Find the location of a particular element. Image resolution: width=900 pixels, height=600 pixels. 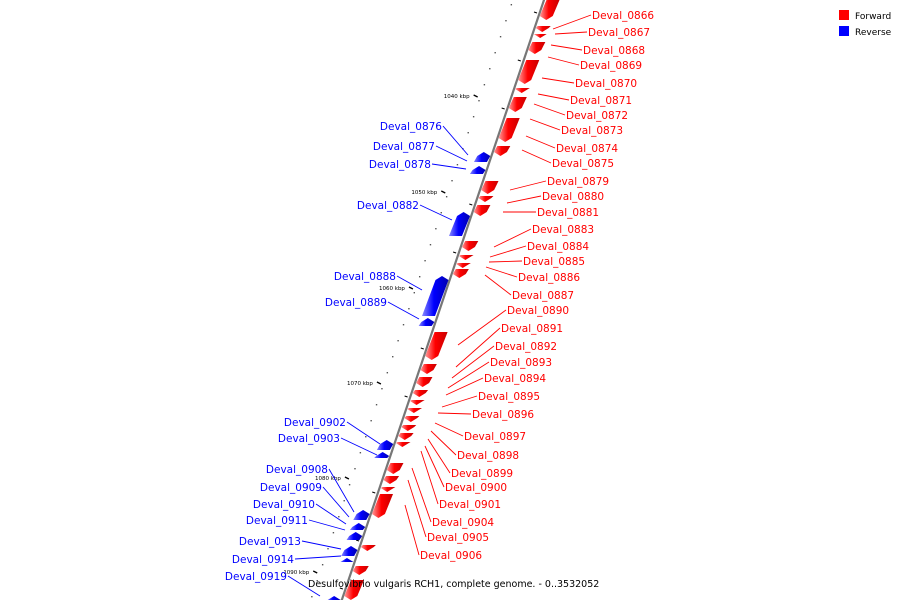

reverse-gene-label: Deval_0877 is located at coordinates (404, 147).